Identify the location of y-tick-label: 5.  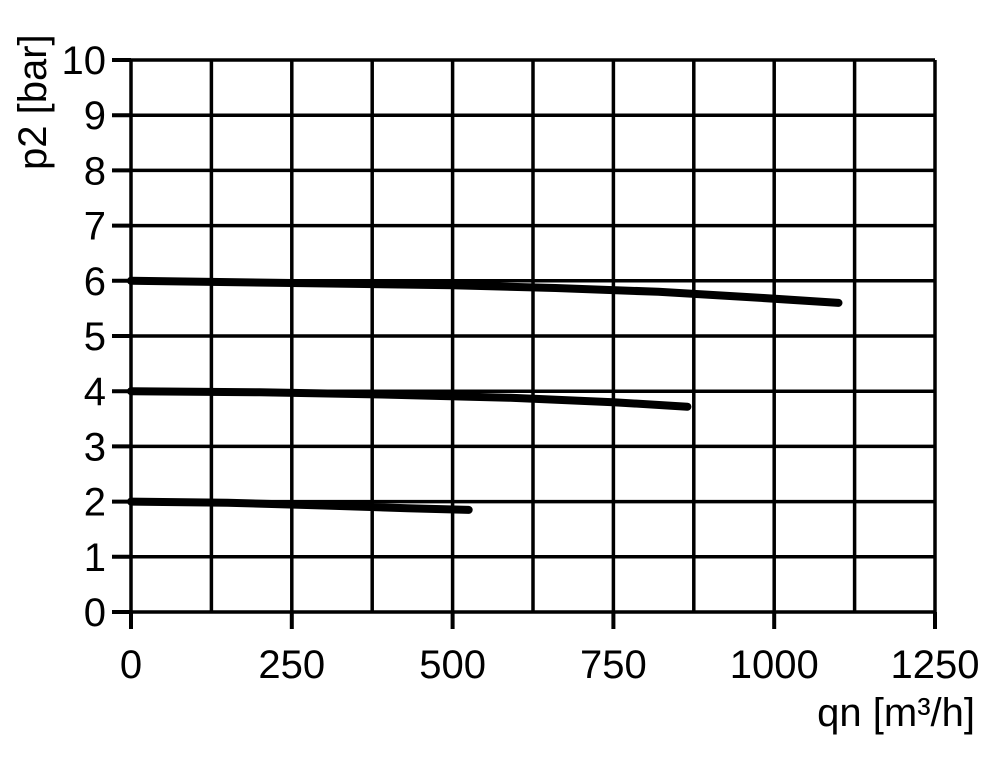
(95, 337).